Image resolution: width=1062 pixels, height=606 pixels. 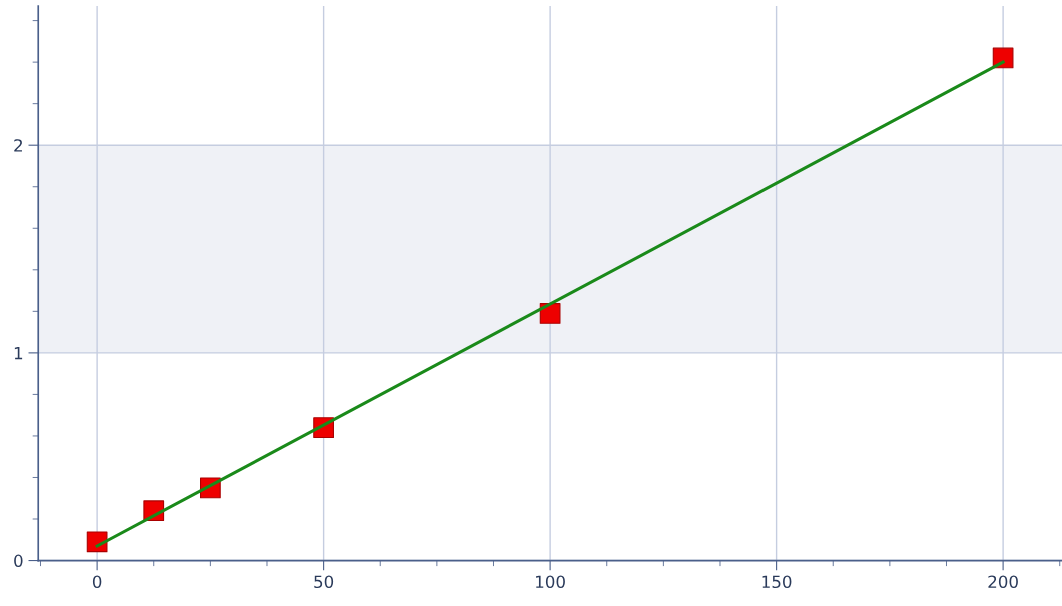 I want to click on y-tick-label: 2, so click(x=18, y=145).